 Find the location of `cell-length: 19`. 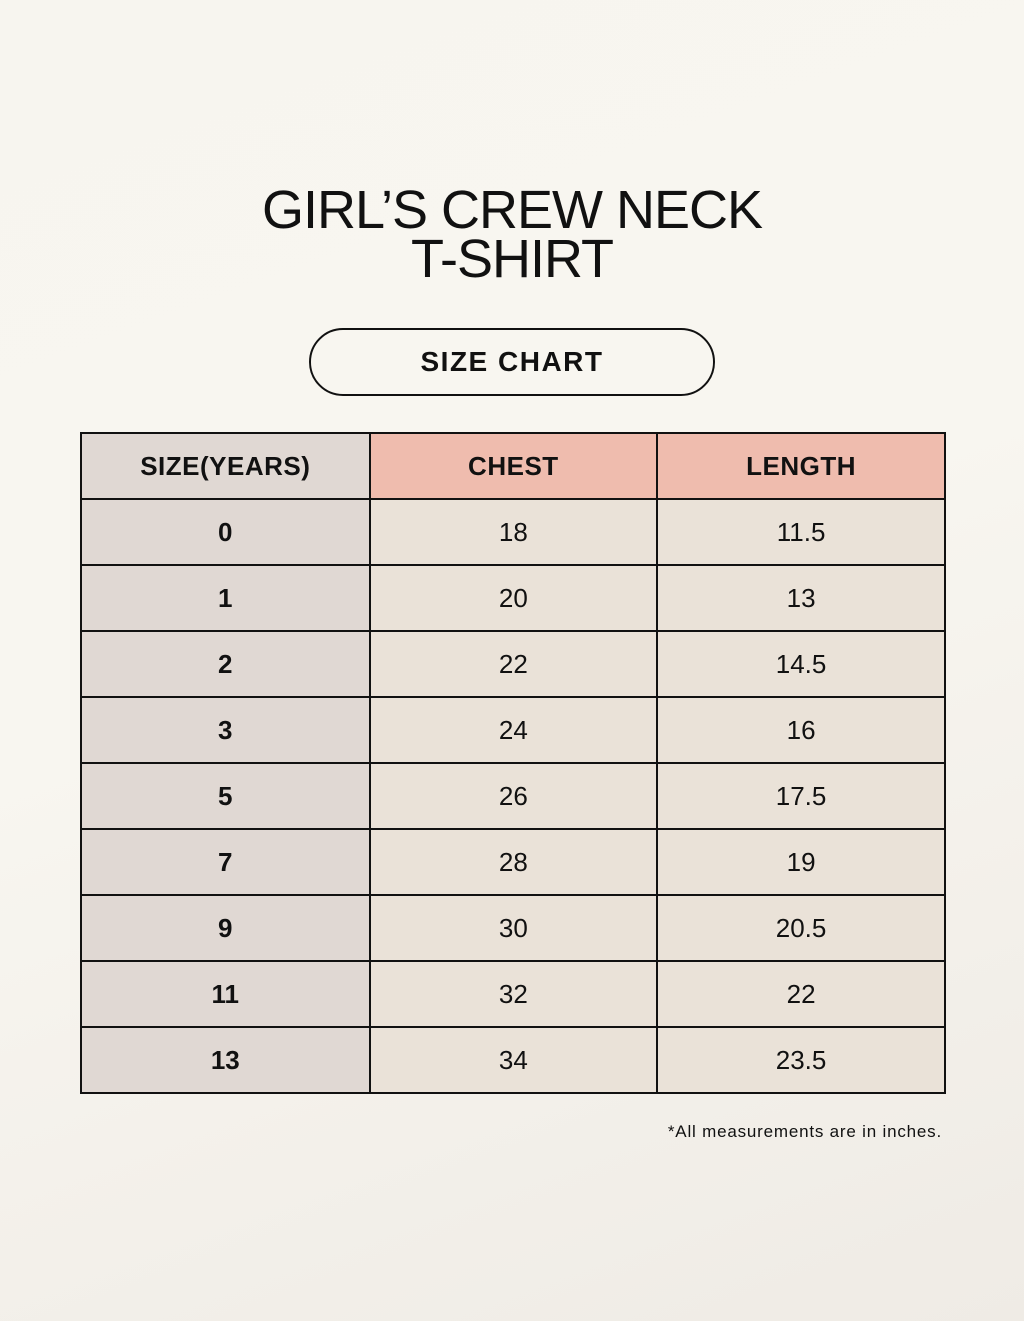

cell-length: 19 is located at coordinates (801, 862).